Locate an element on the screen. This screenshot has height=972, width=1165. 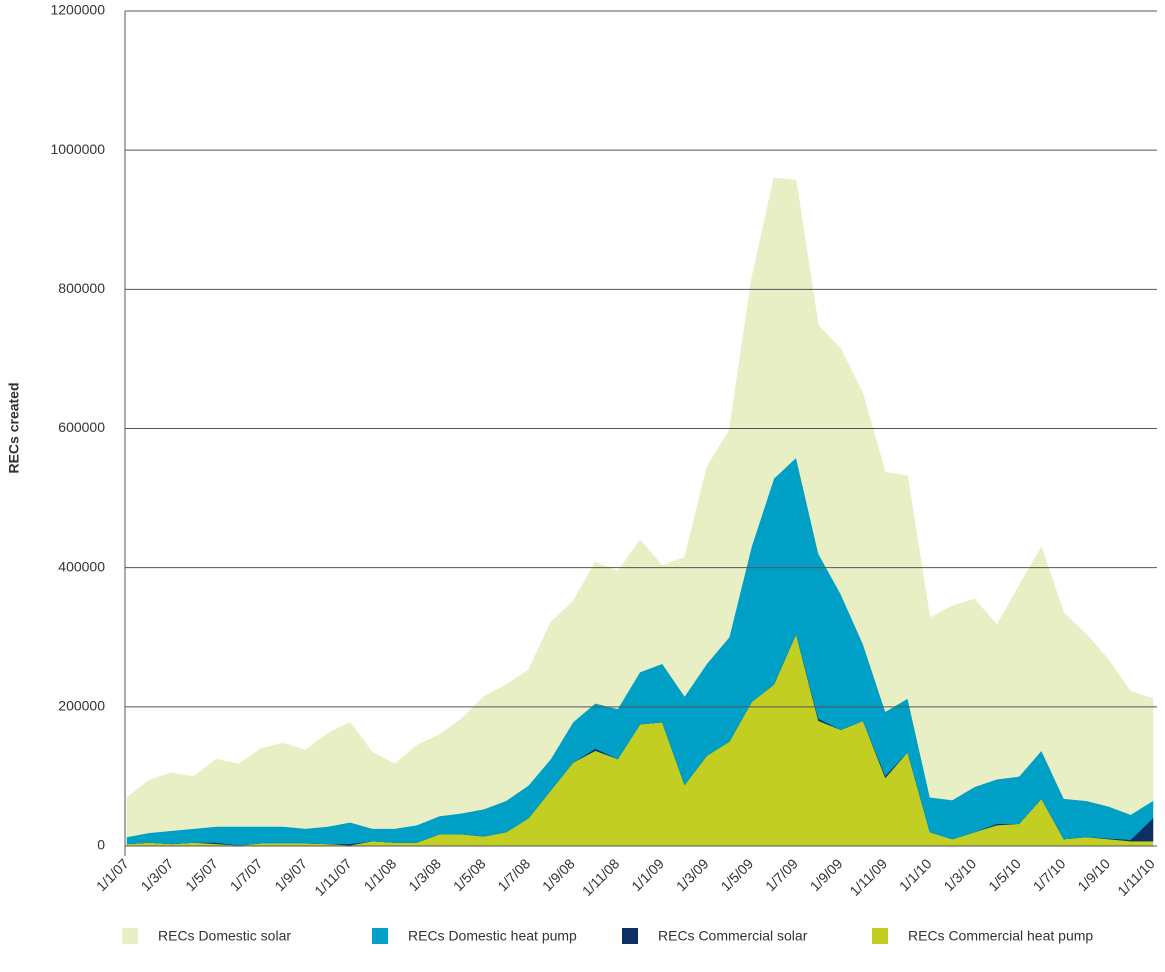
x-tick-label: 1/3/10 is located at coordinates (959, 874).